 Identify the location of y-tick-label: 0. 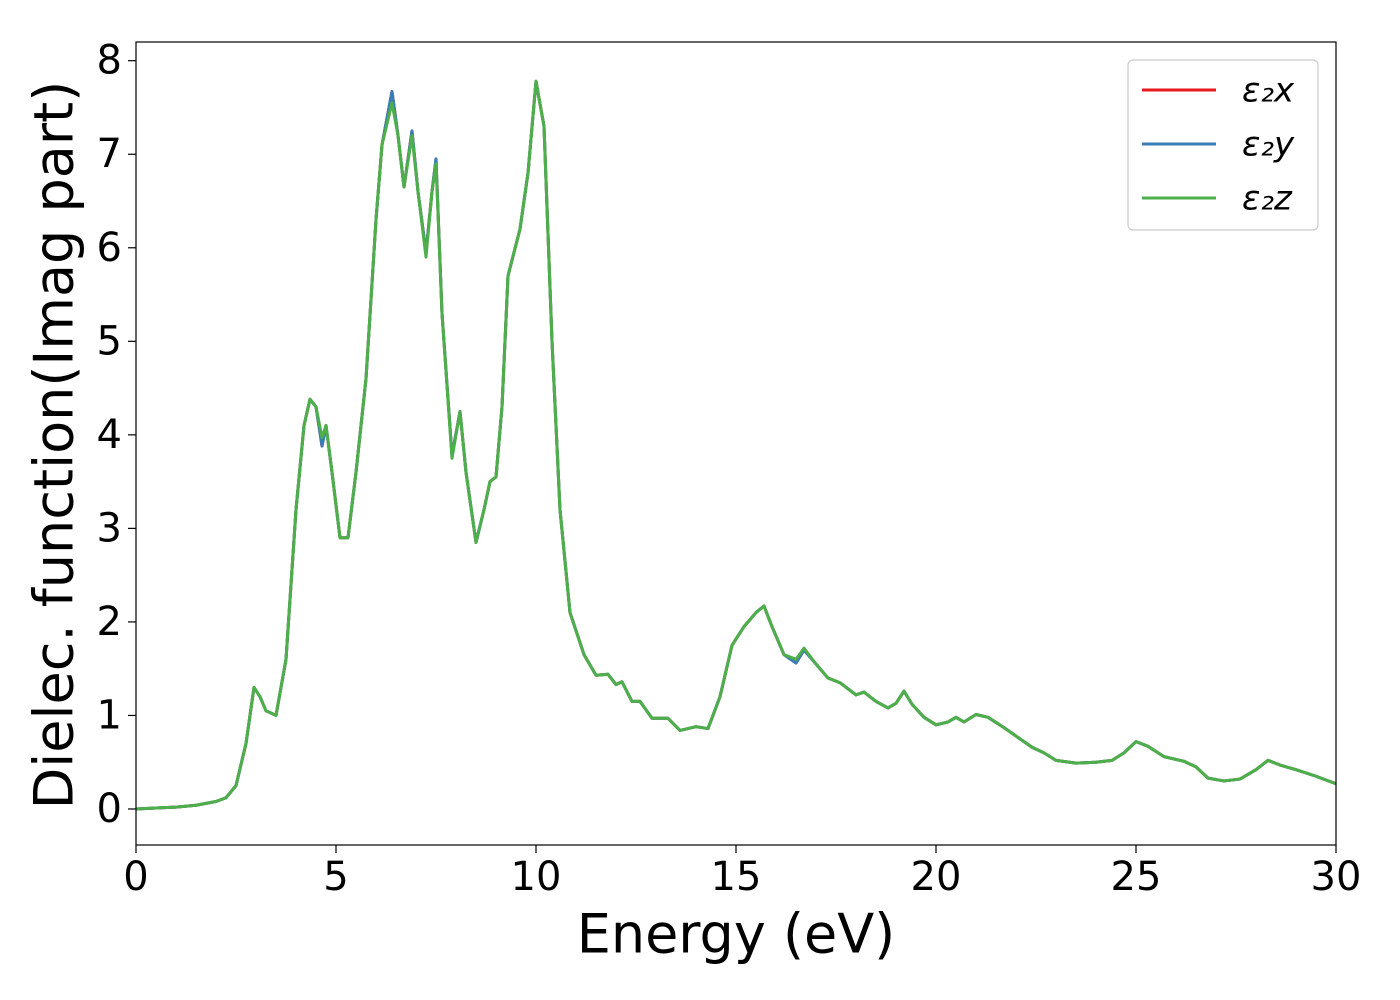
(109, 809).